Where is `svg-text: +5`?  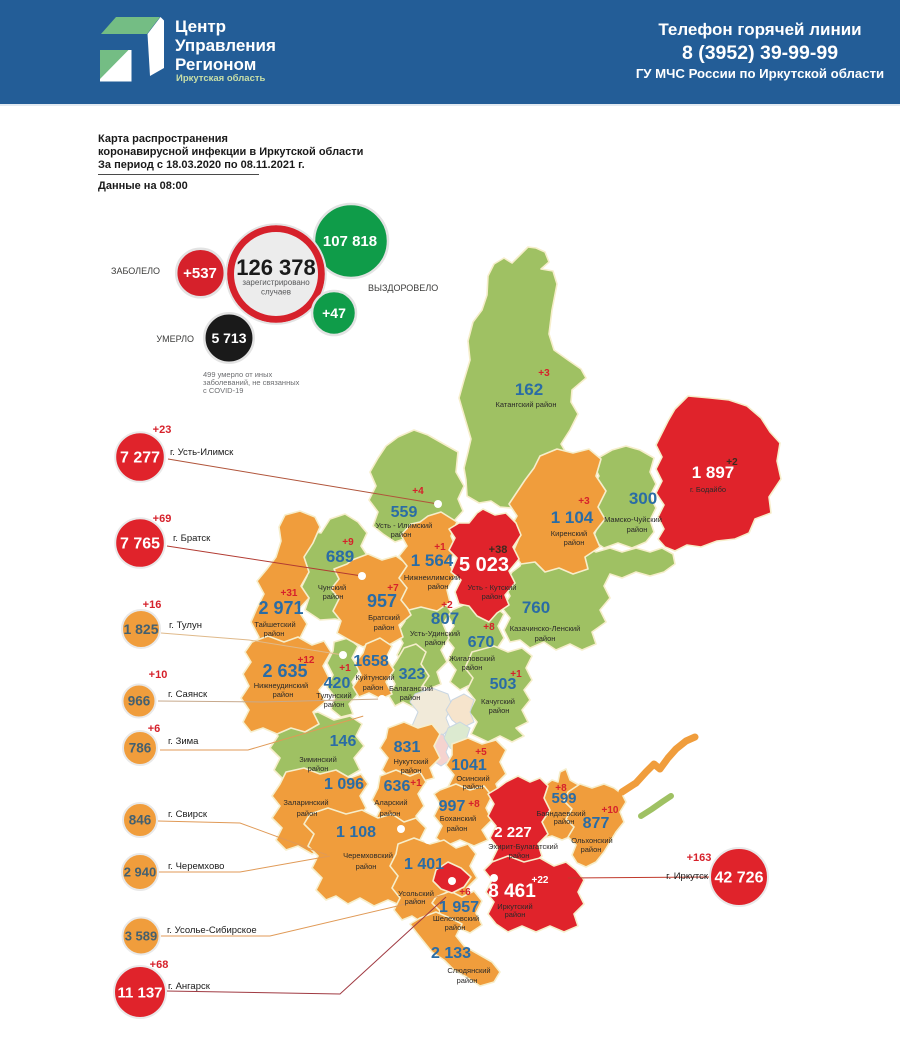 svg-text: +5 is located at coordinates (481, 752).